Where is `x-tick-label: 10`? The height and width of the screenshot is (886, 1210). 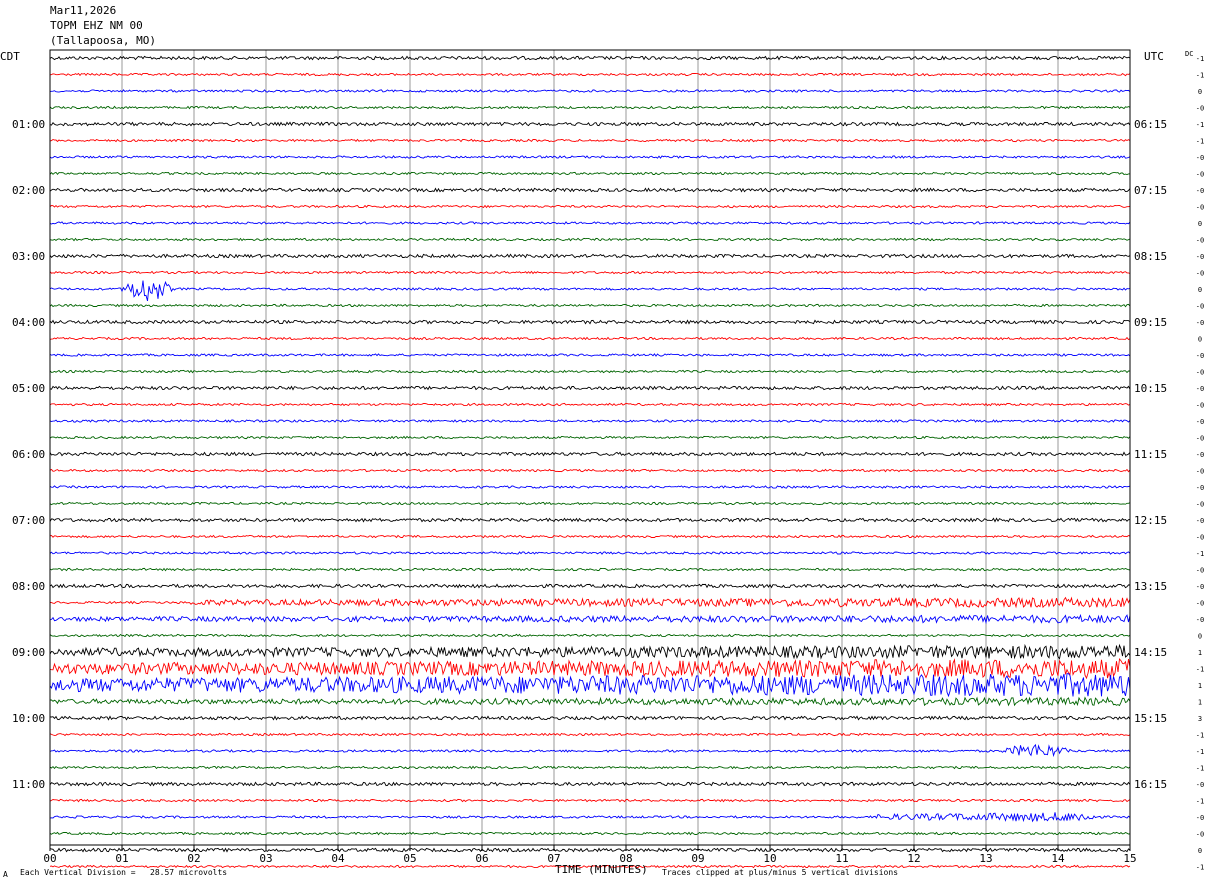 x-tick-label: 10 is located at coordinates (769, 858).